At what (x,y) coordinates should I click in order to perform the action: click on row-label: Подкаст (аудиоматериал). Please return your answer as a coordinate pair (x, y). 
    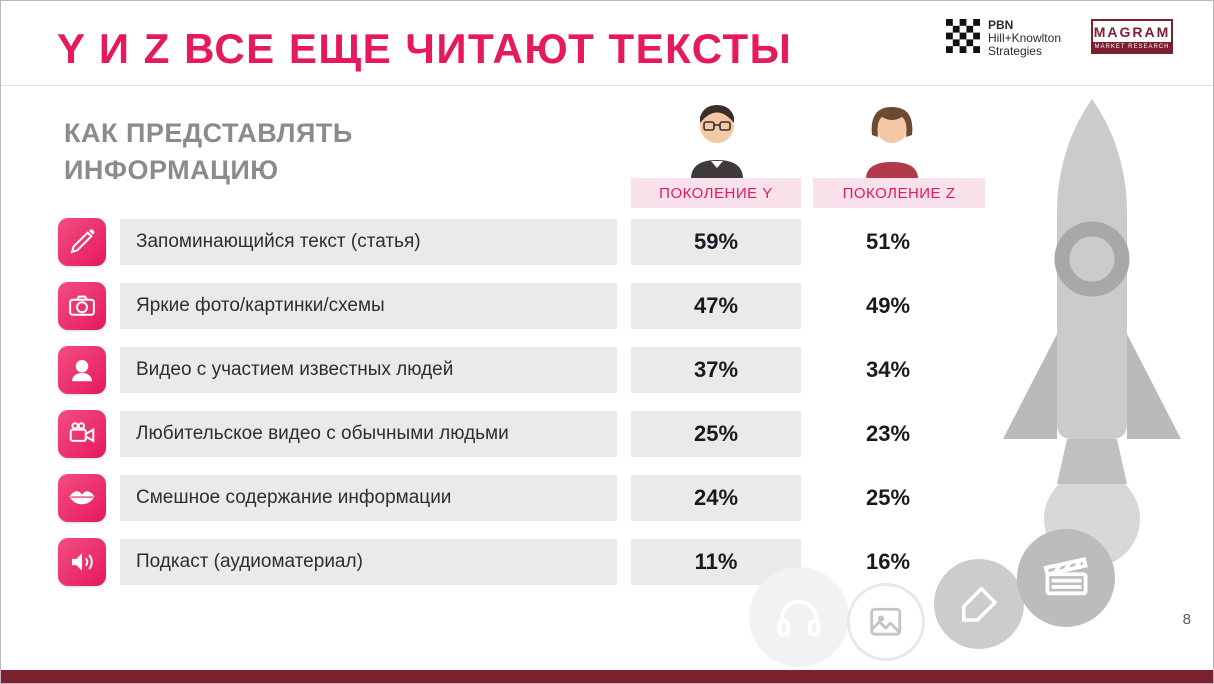
    Looking at the image, I should click on (368, 562).